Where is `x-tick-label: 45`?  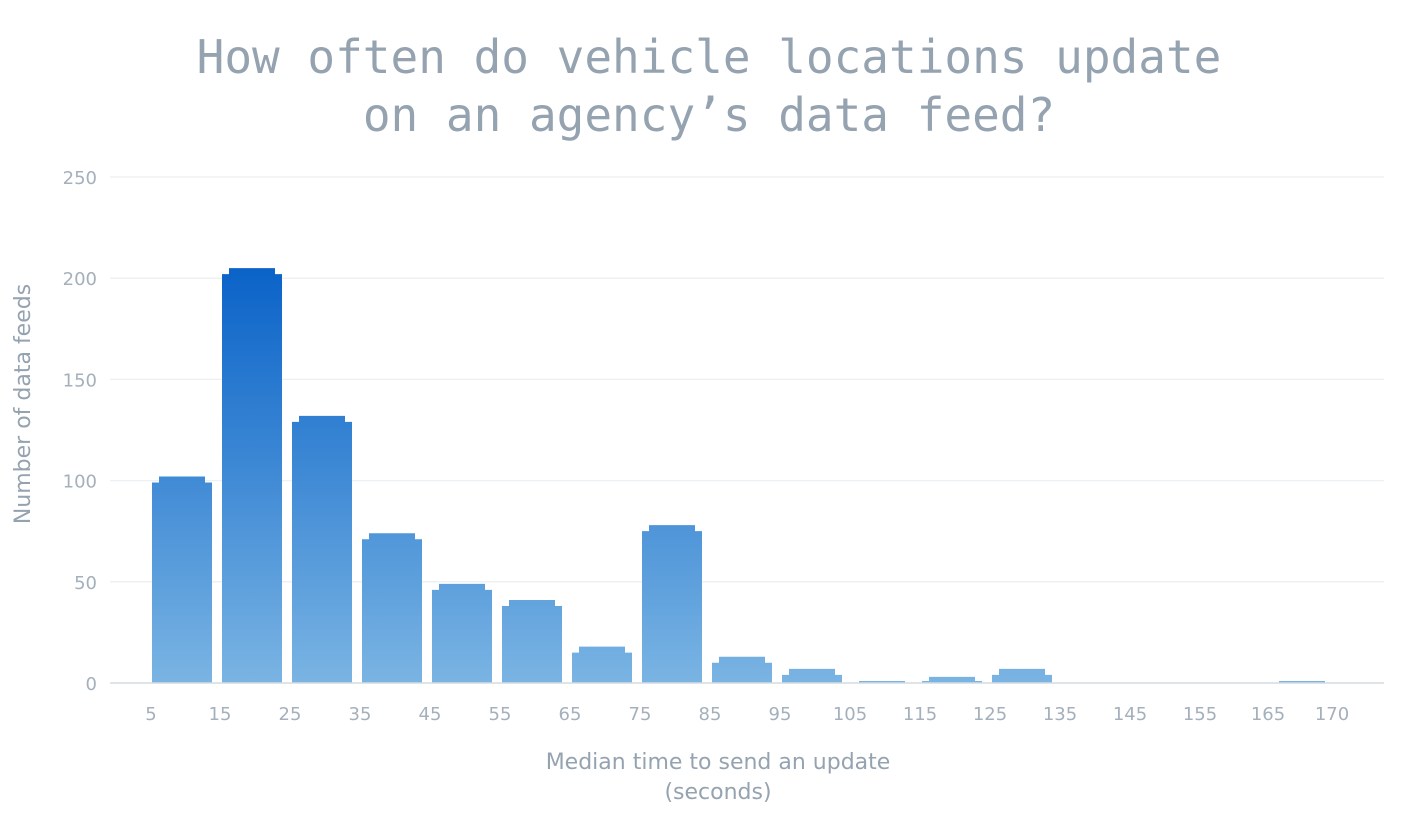
x-tick-label: 45 is located at coordinates (430, 714).